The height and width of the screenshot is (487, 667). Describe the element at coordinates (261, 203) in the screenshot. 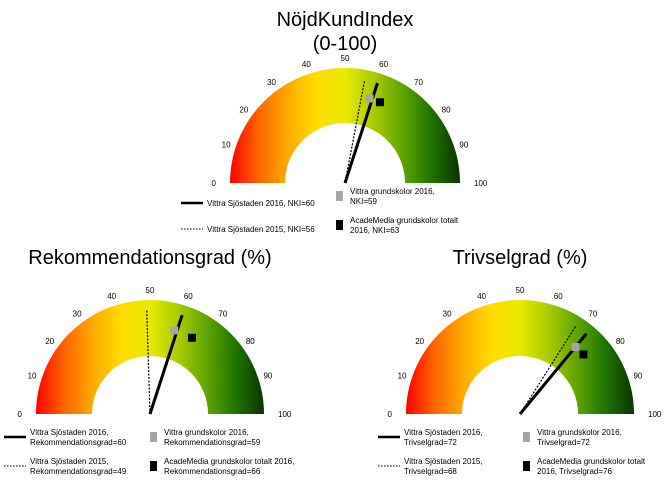

I see `legend-label: Vittra Sjöstaden 2016, NKI=60` at that location.